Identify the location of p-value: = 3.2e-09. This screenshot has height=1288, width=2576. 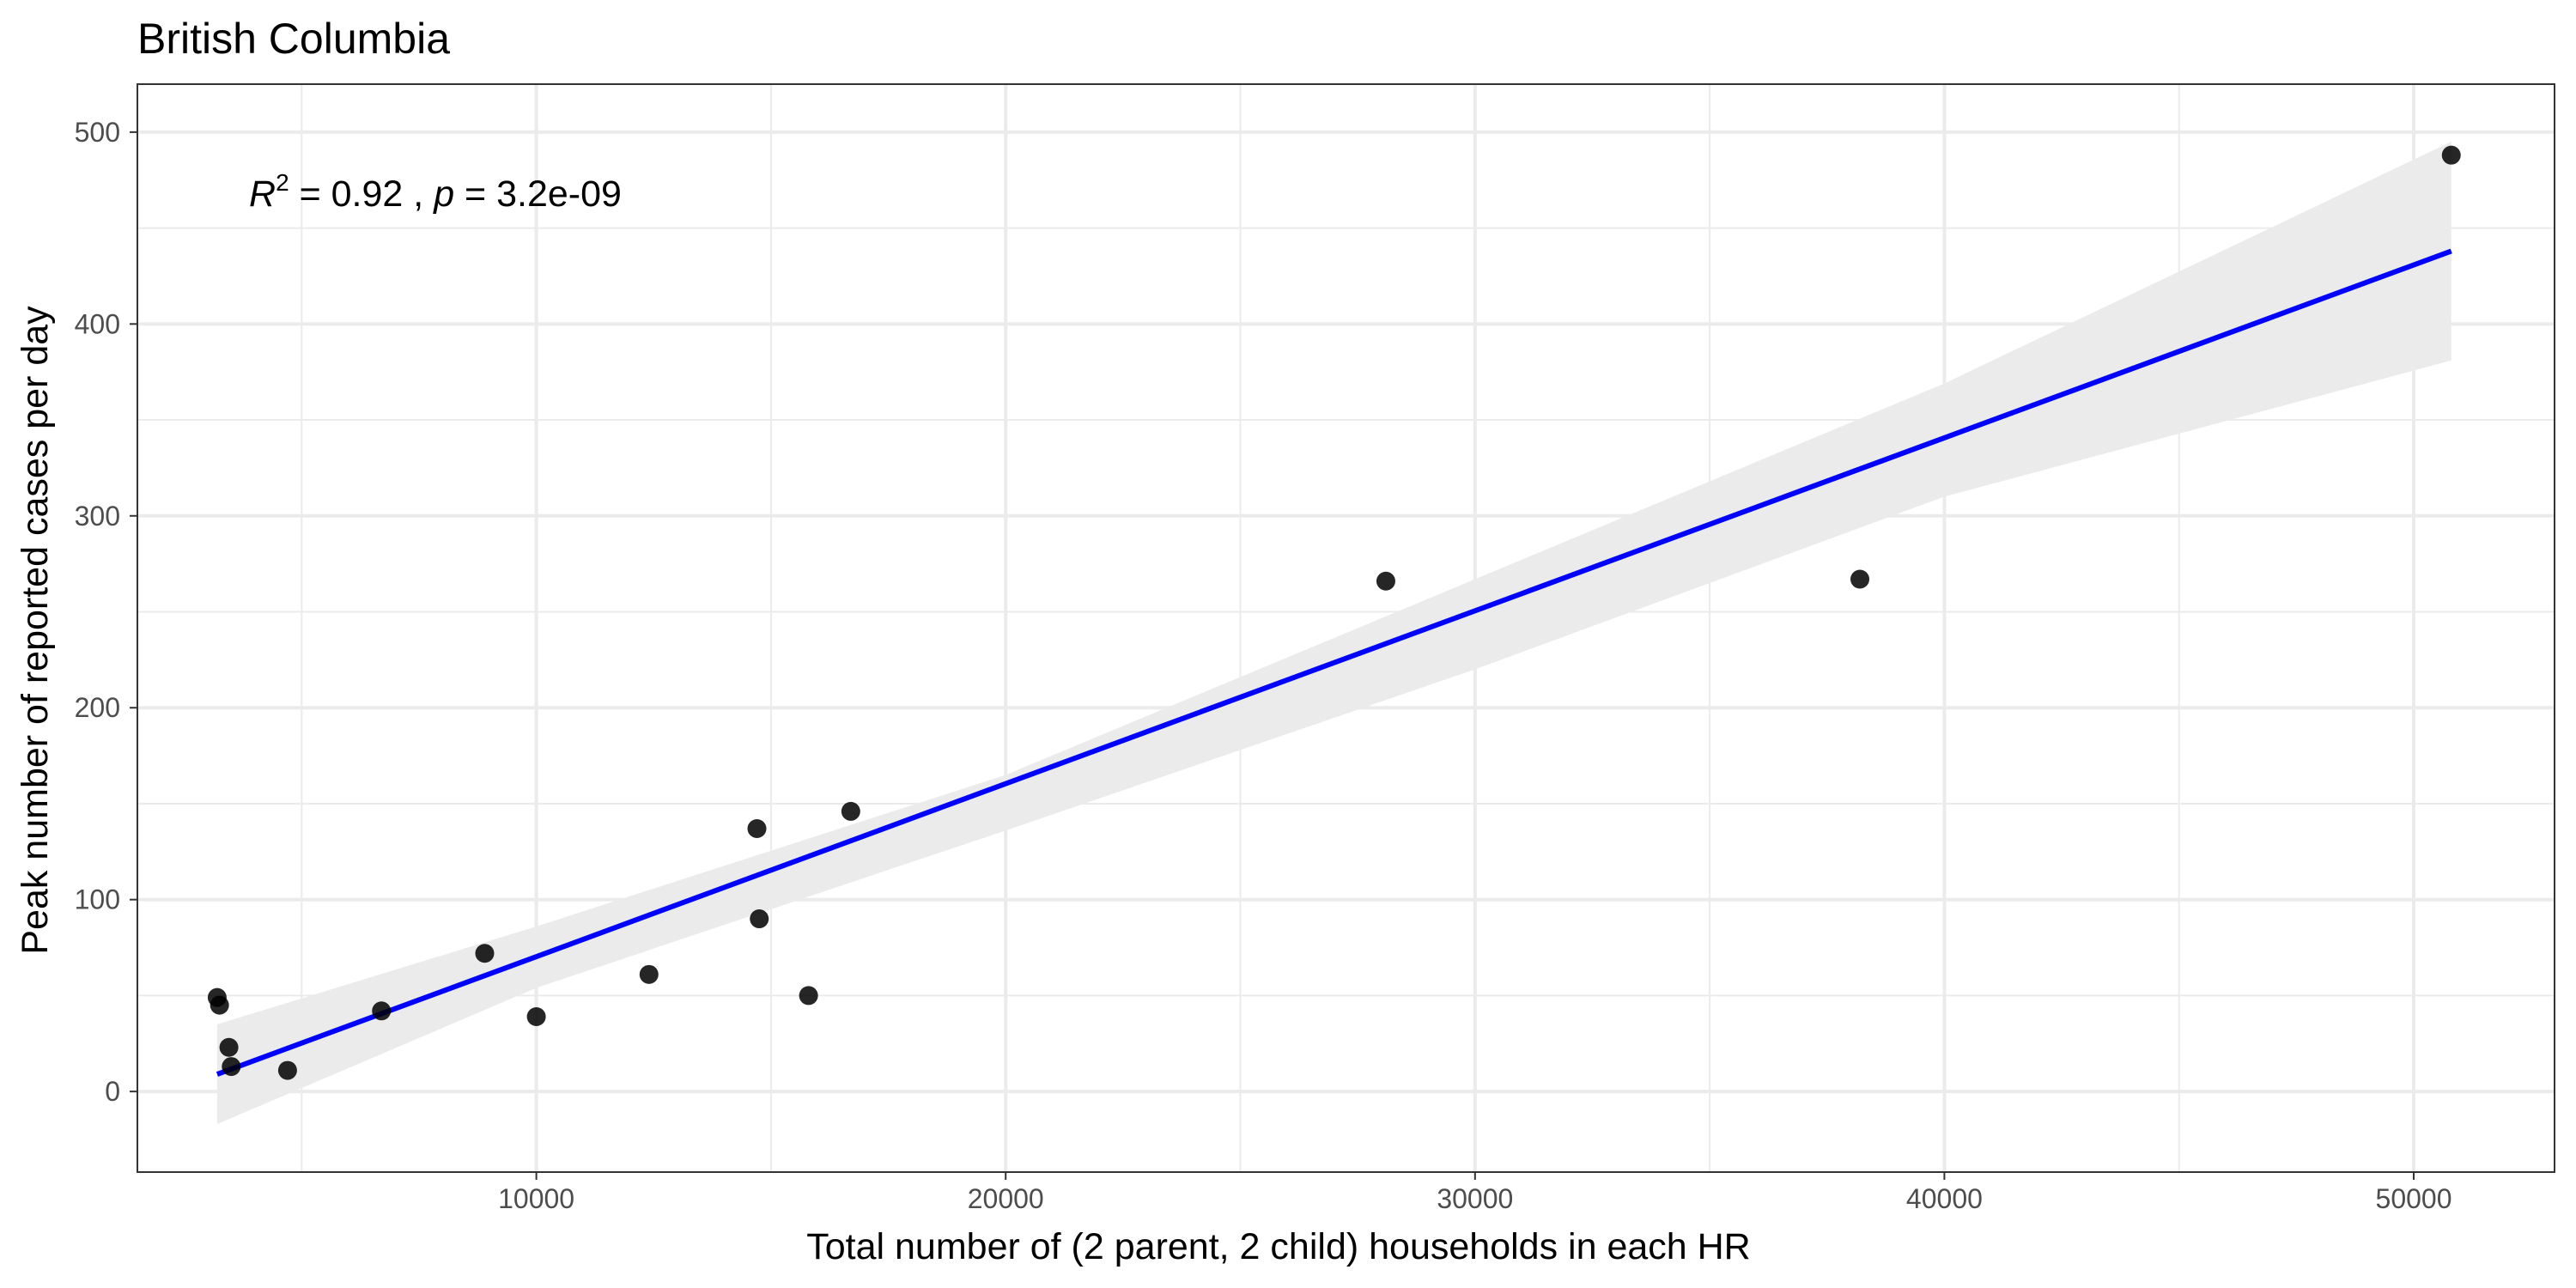
(538, 194).